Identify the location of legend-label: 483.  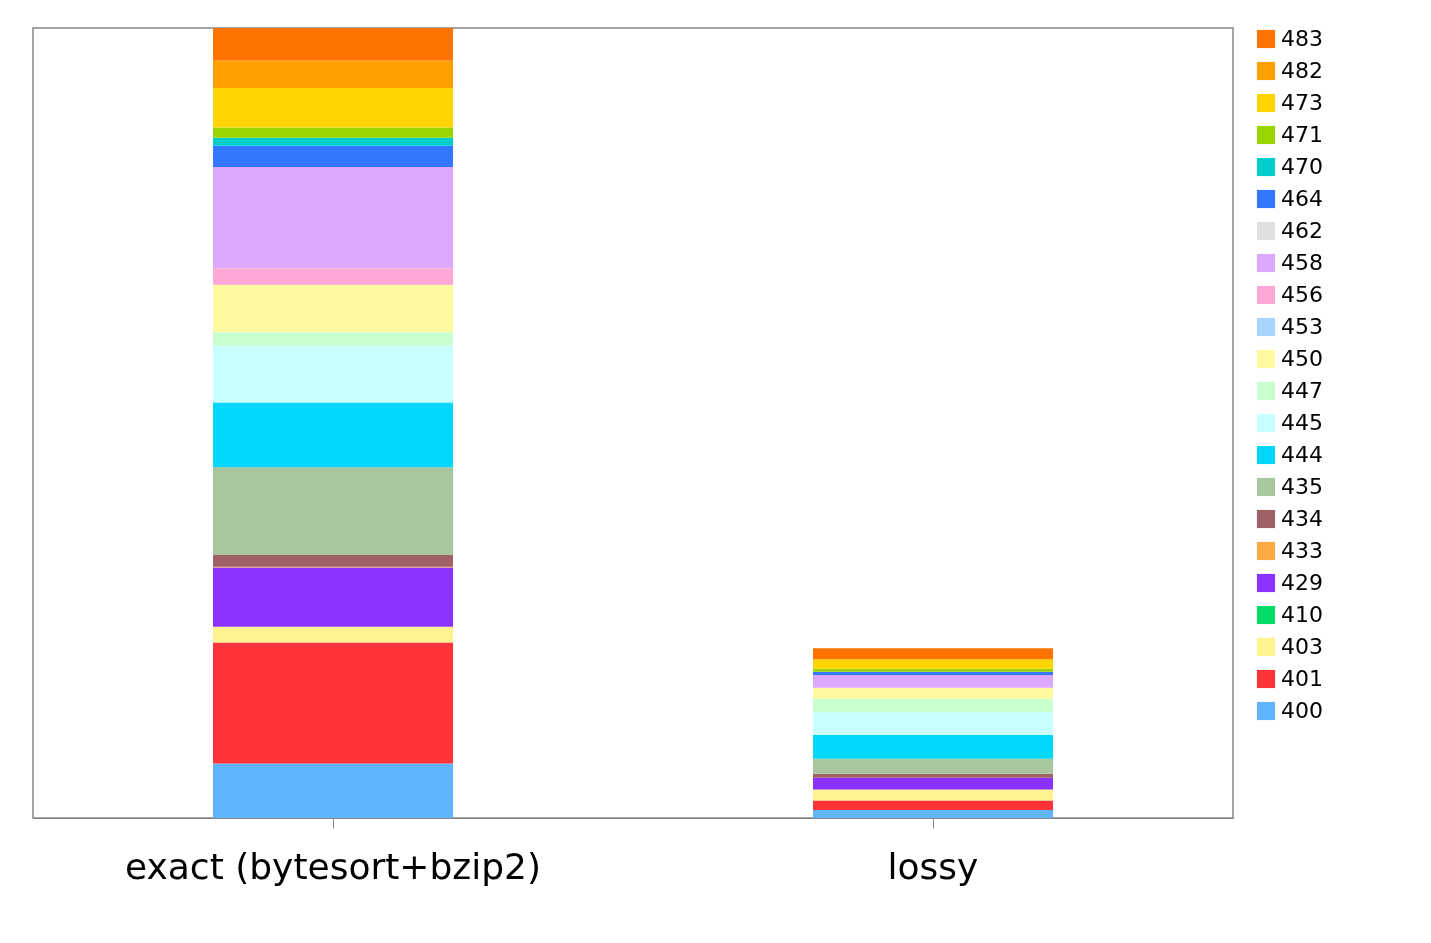
(1302, 38).